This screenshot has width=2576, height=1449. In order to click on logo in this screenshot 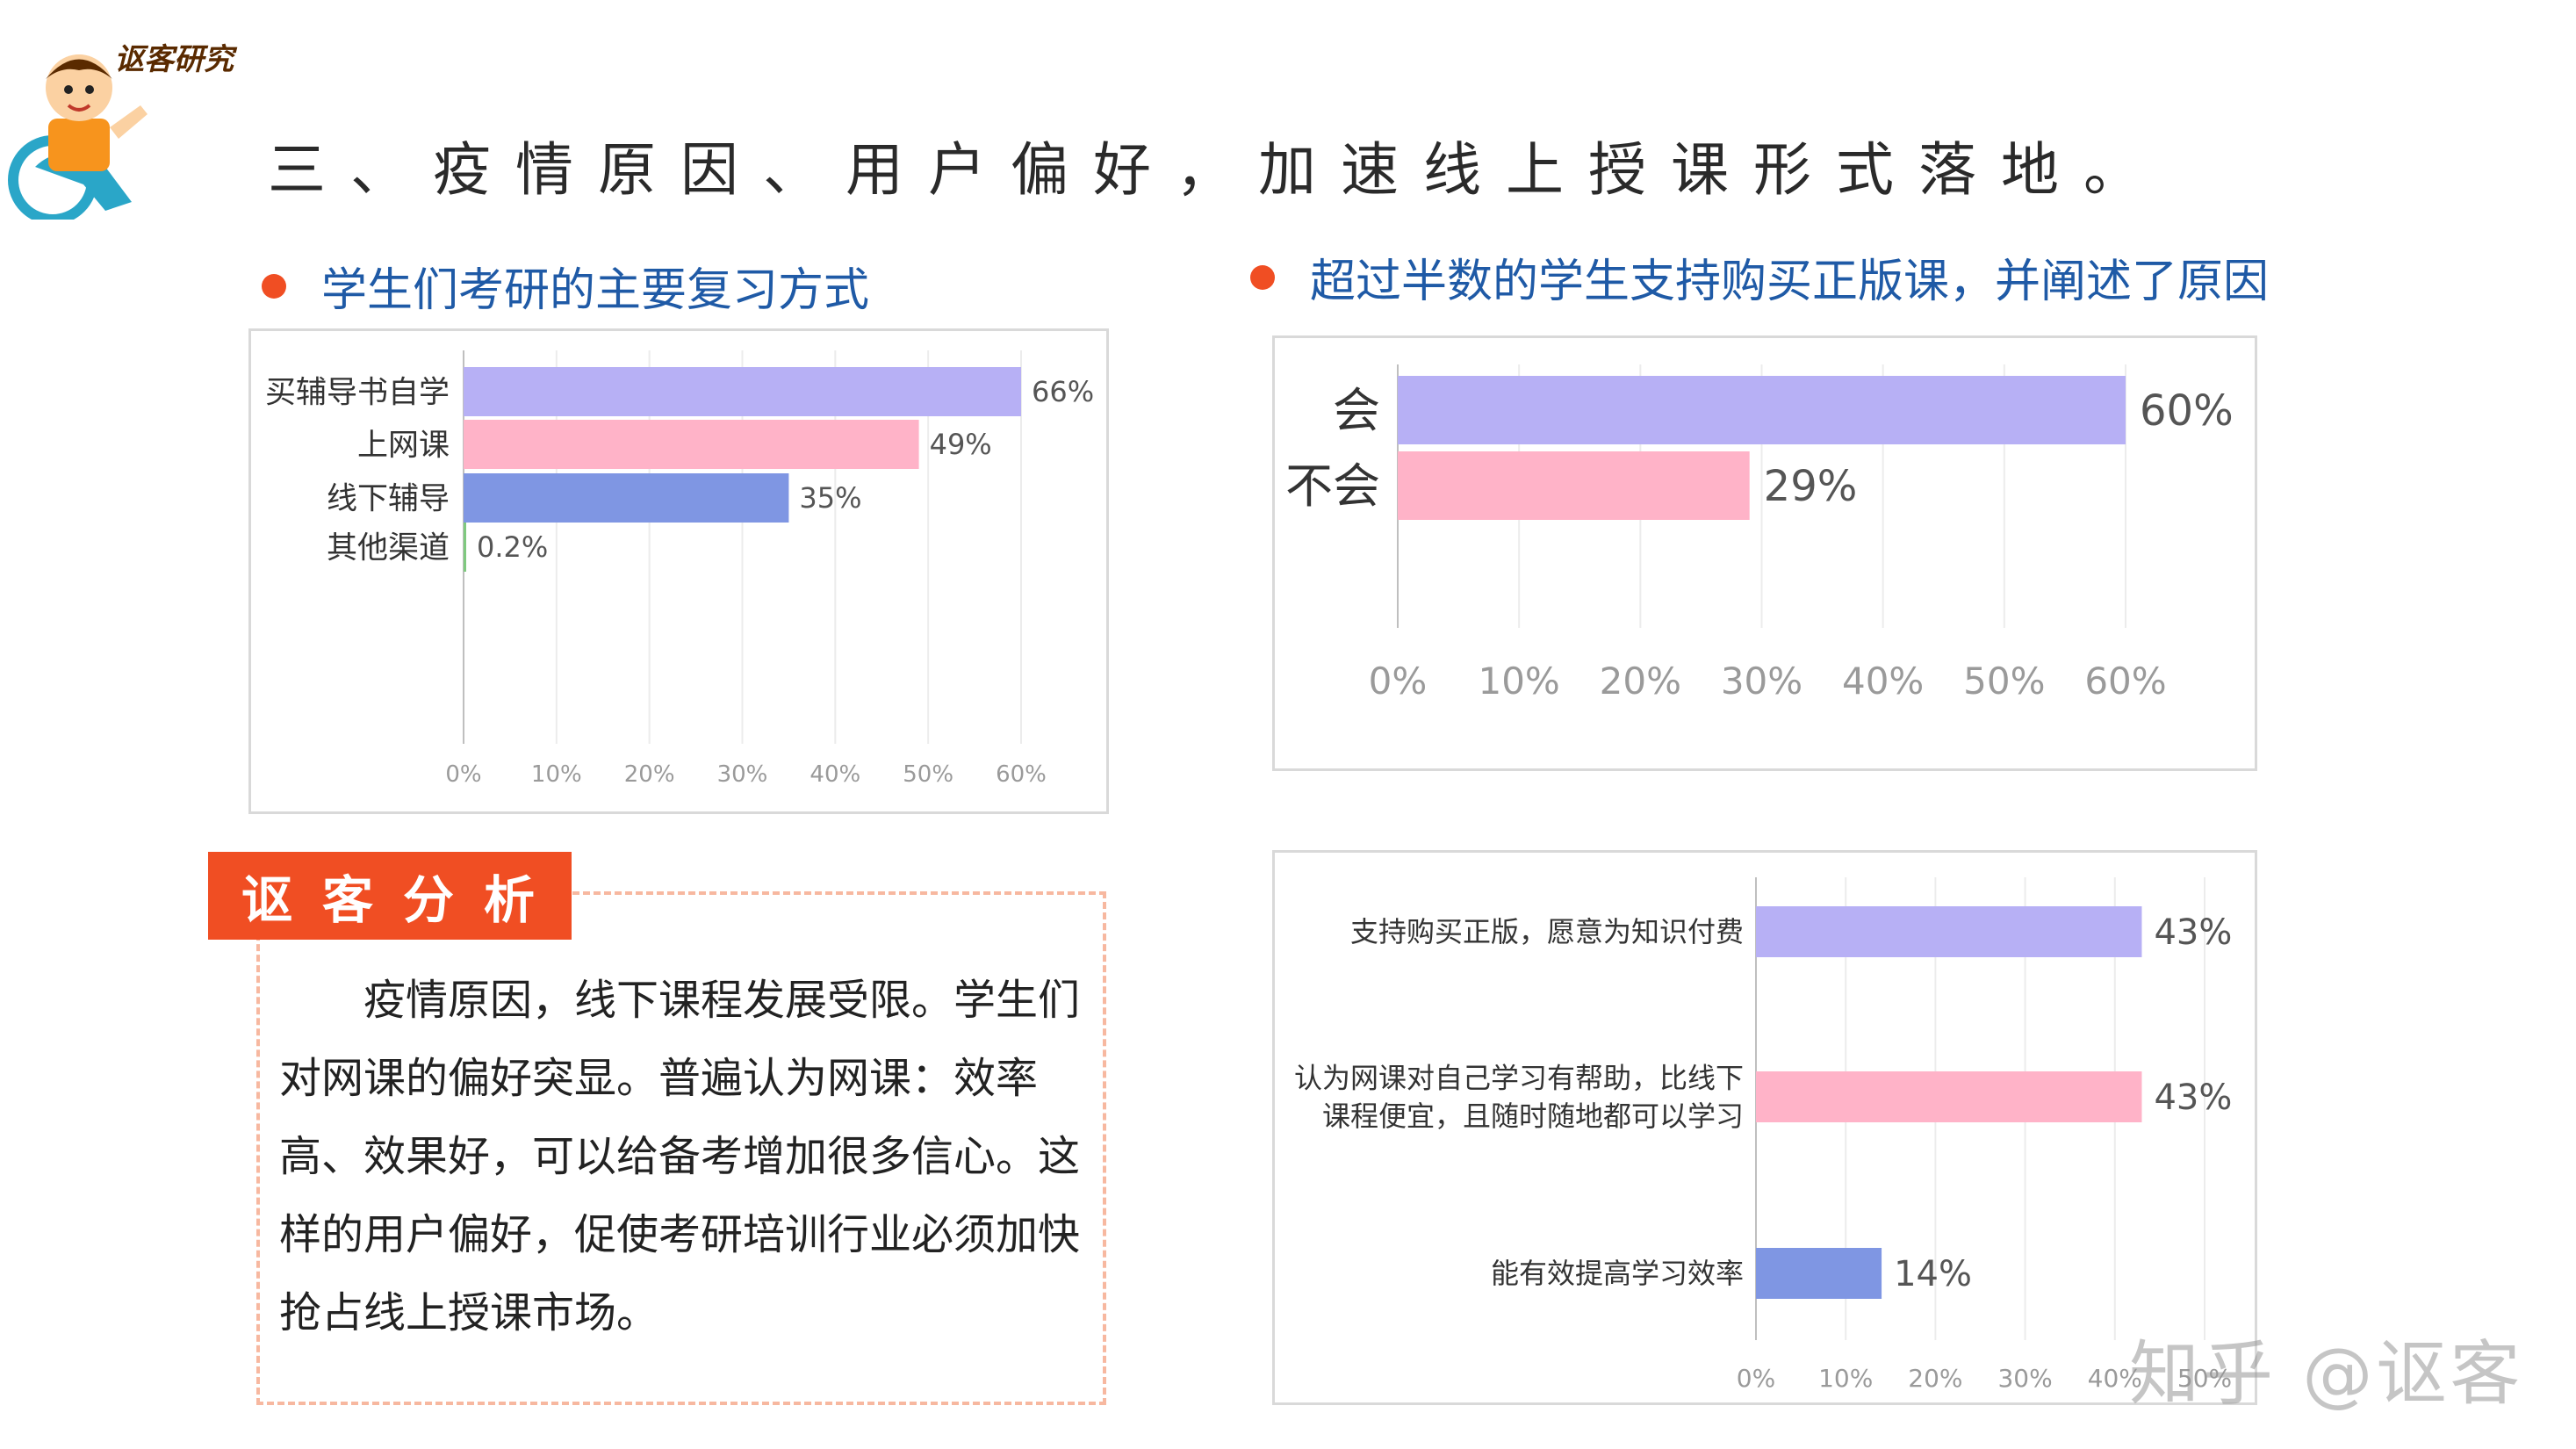, I will do `click(88, 130)`.